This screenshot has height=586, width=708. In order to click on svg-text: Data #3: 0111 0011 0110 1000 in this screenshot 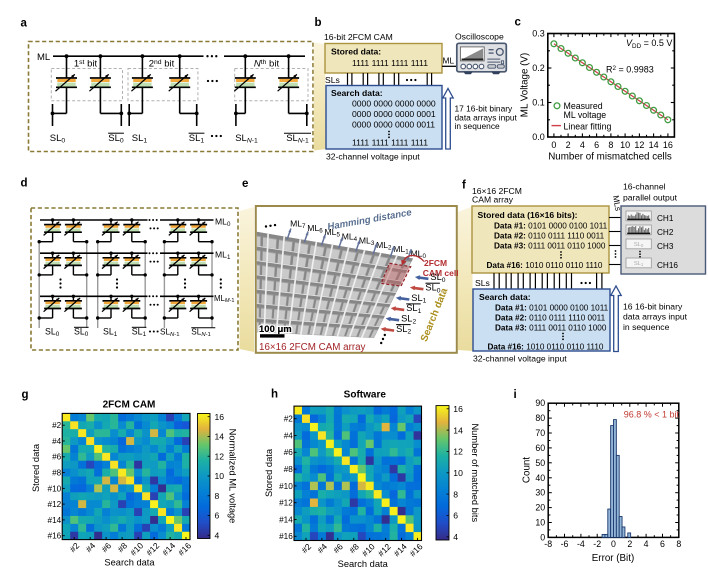, I will do `click(551, 328)`.